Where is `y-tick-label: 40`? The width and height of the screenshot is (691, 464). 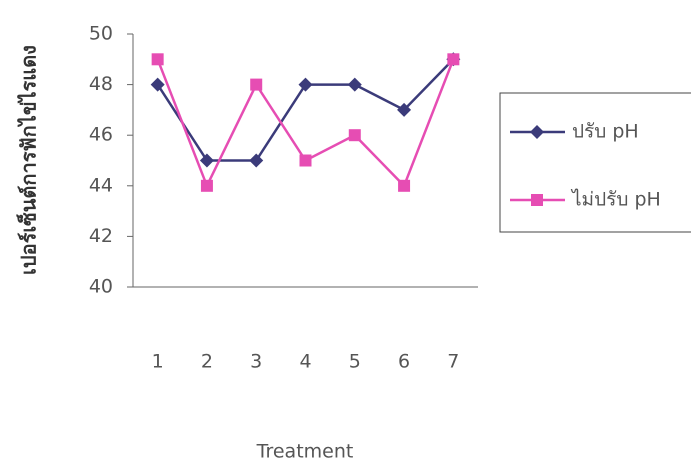
y-tick-label: 40 is located at coordinates (101, 287).